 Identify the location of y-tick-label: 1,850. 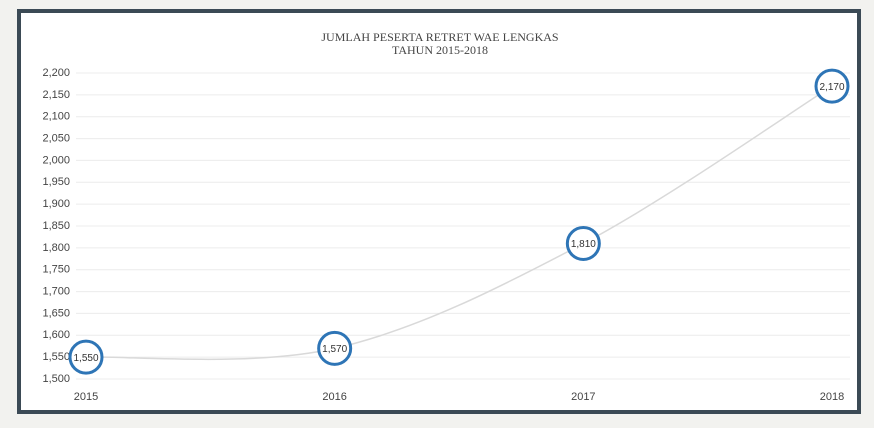
(56, 226).